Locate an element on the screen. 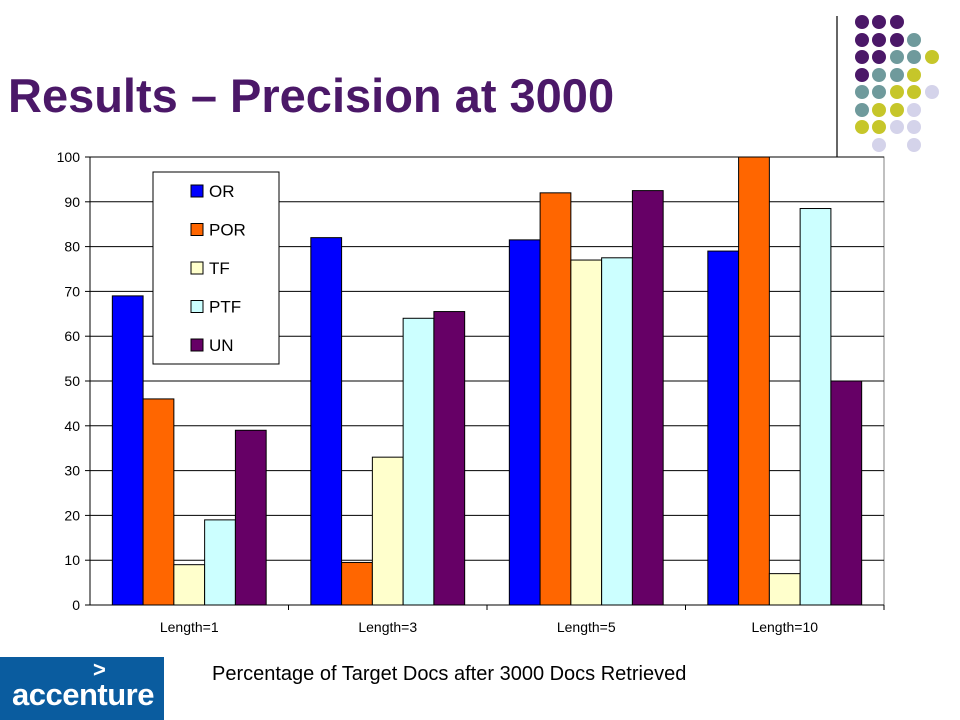  y-tick-label: 80 is located at coordinates (72, 247).